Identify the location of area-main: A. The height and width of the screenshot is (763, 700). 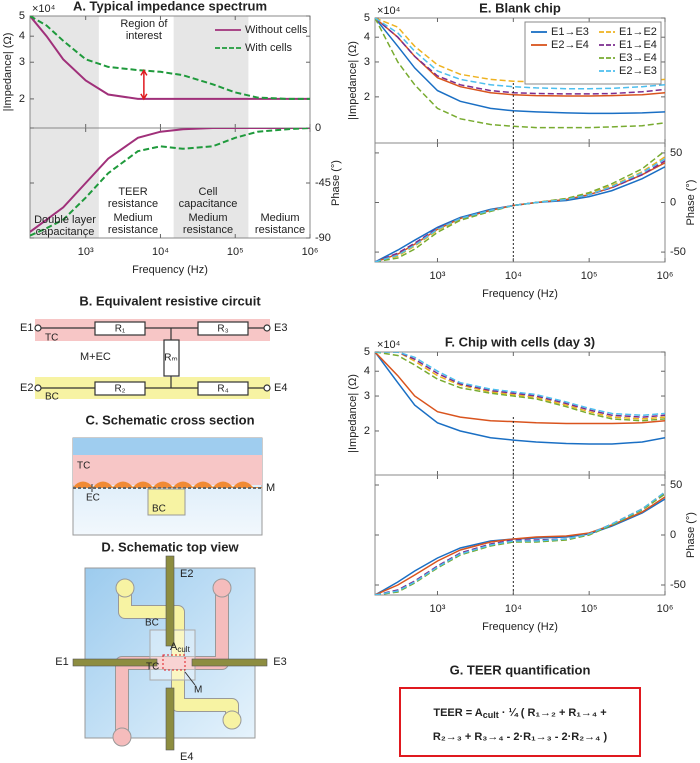
(174, 647).